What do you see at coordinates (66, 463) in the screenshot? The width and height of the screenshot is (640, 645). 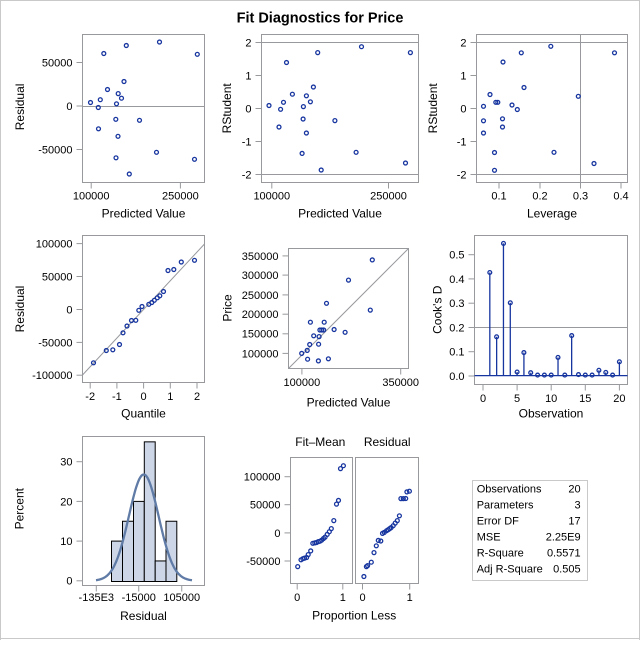 I see `svg-text: 30` at bounding box center [66, 463].